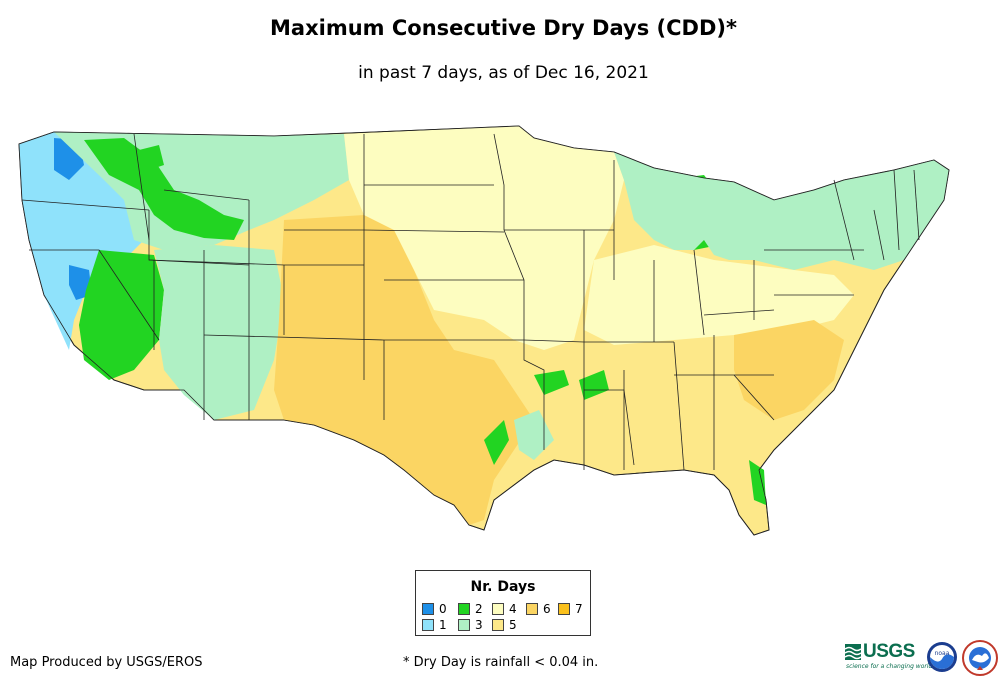  I want to click on legend-label-7: 7, so click(579, 609).